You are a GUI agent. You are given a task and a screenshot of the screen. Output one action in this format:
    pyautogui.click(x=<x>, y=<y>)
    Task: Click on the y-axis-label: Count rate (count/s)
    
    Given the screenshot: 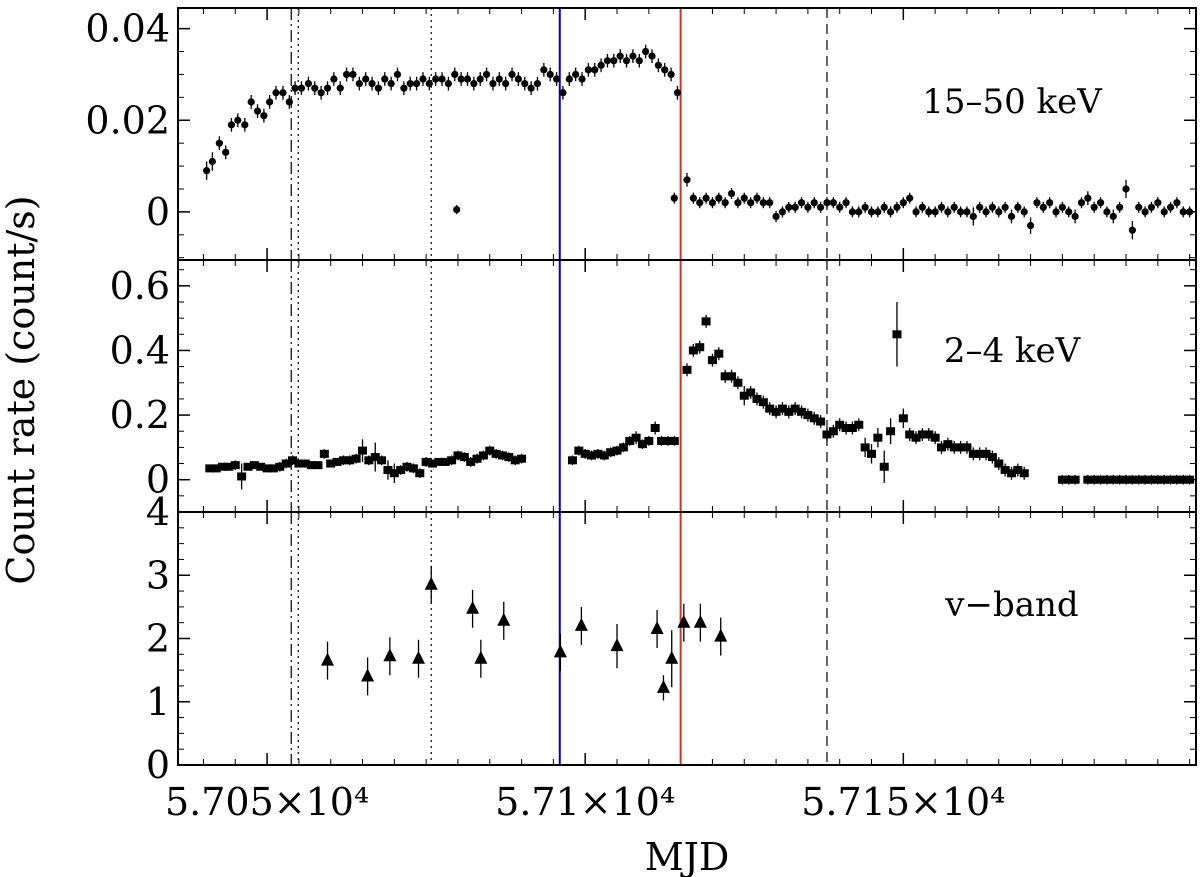 What is the action you would take?
    pyautogui.click(x=21, y=389)
    